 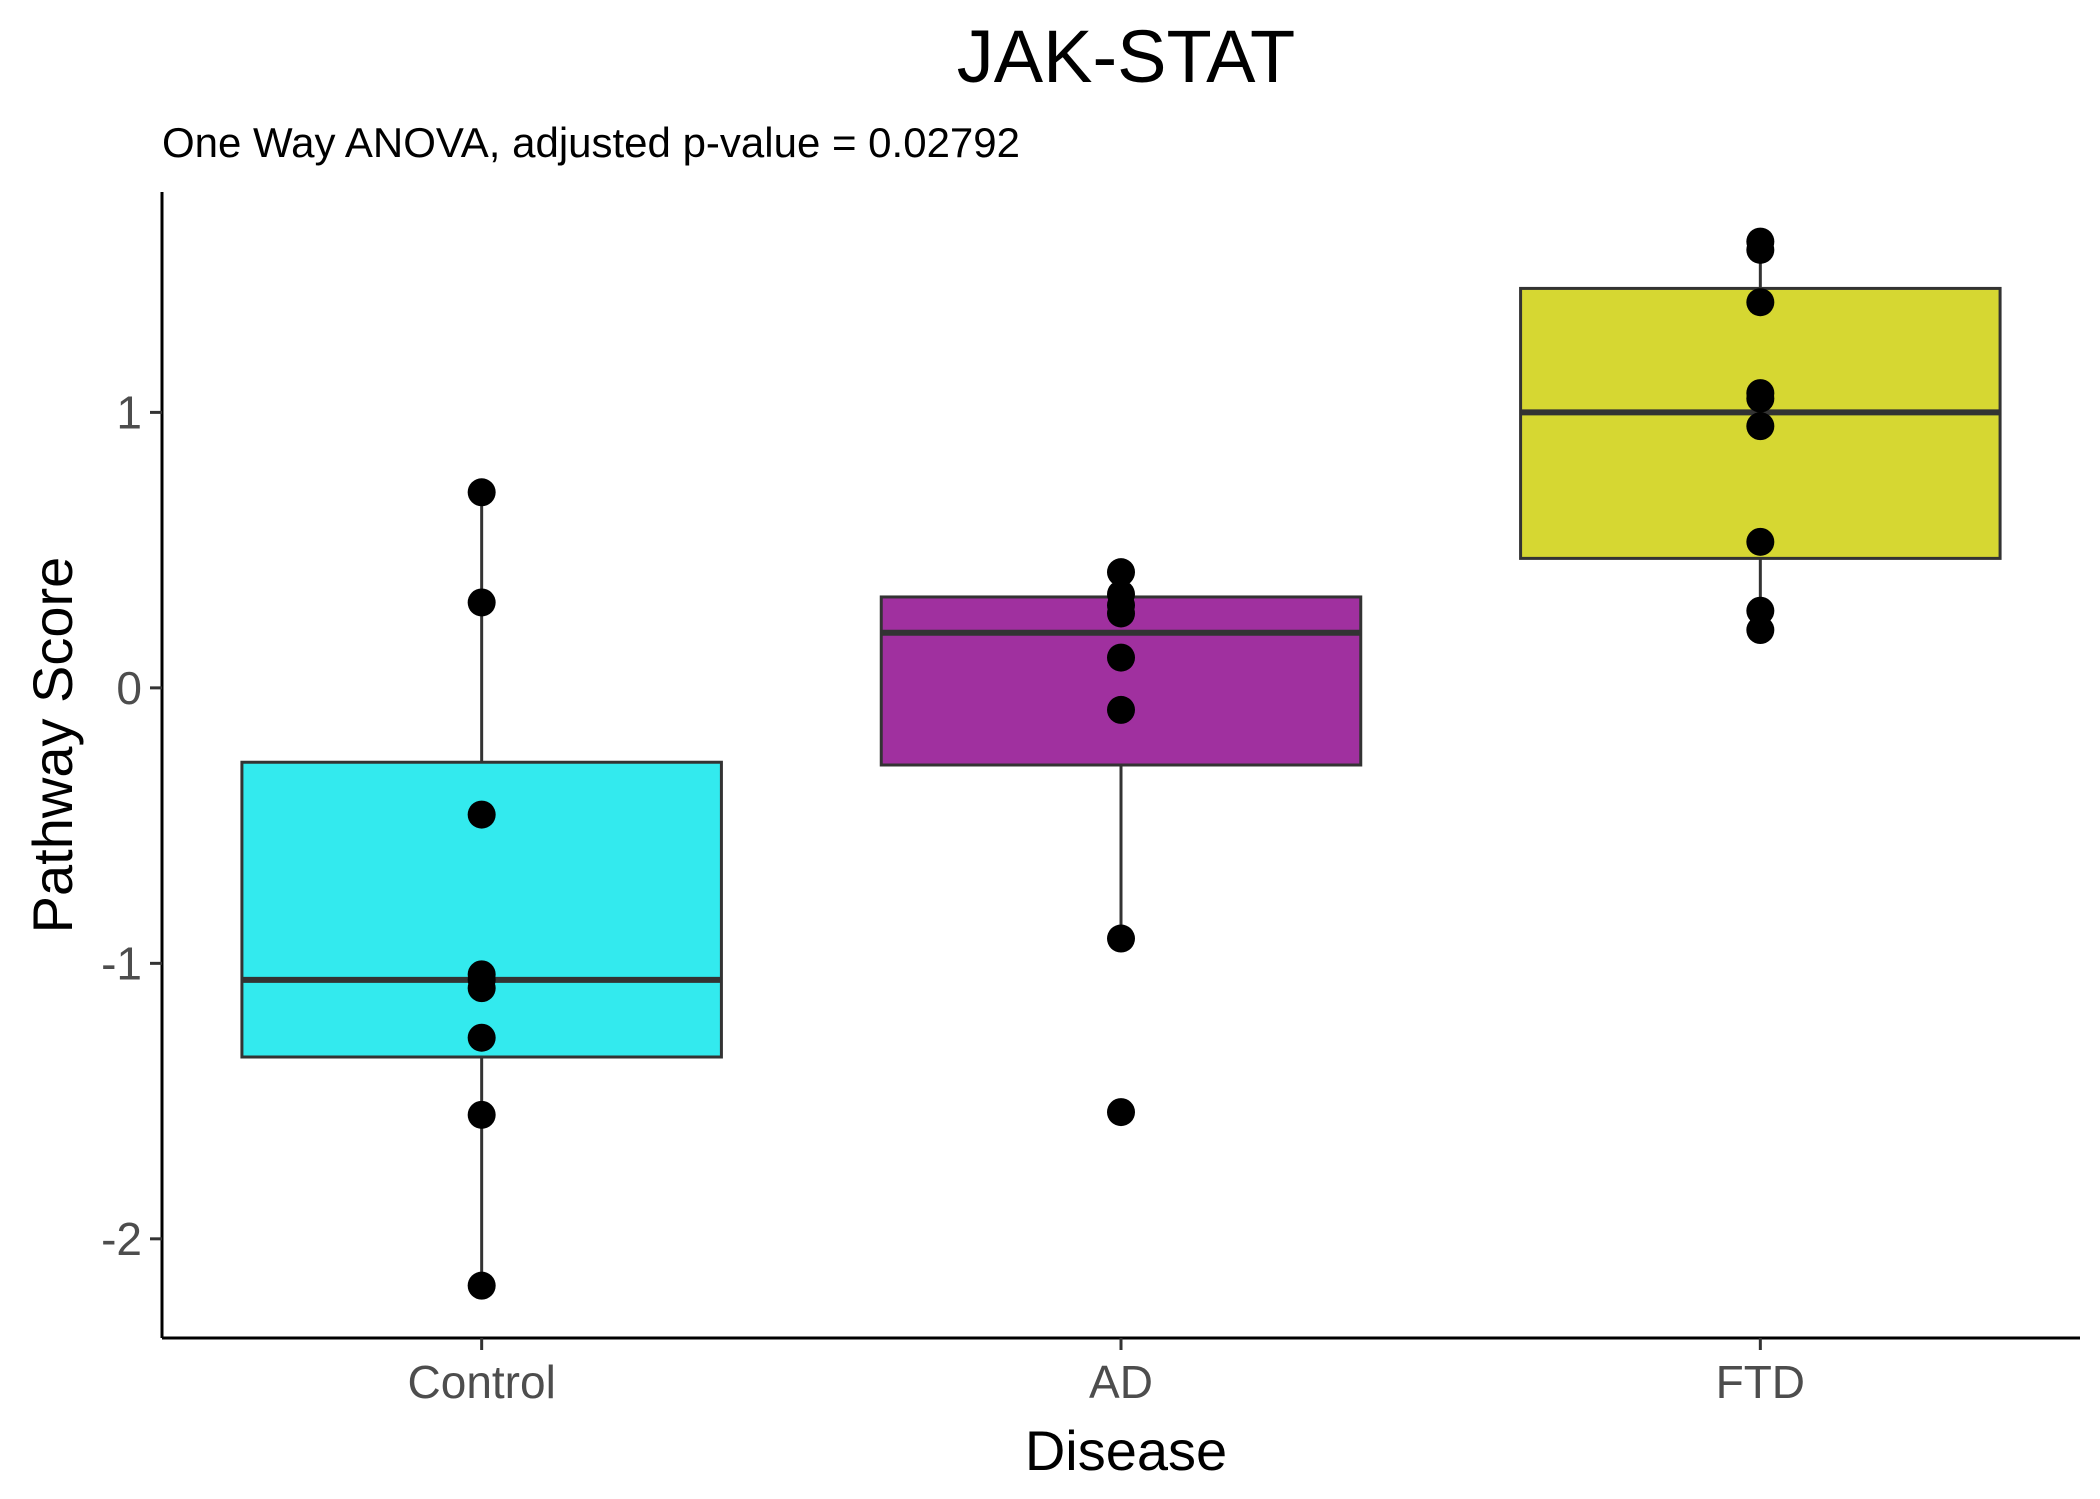 I want to click on x-tick-label: AD, so click(x=1121, y=1382).